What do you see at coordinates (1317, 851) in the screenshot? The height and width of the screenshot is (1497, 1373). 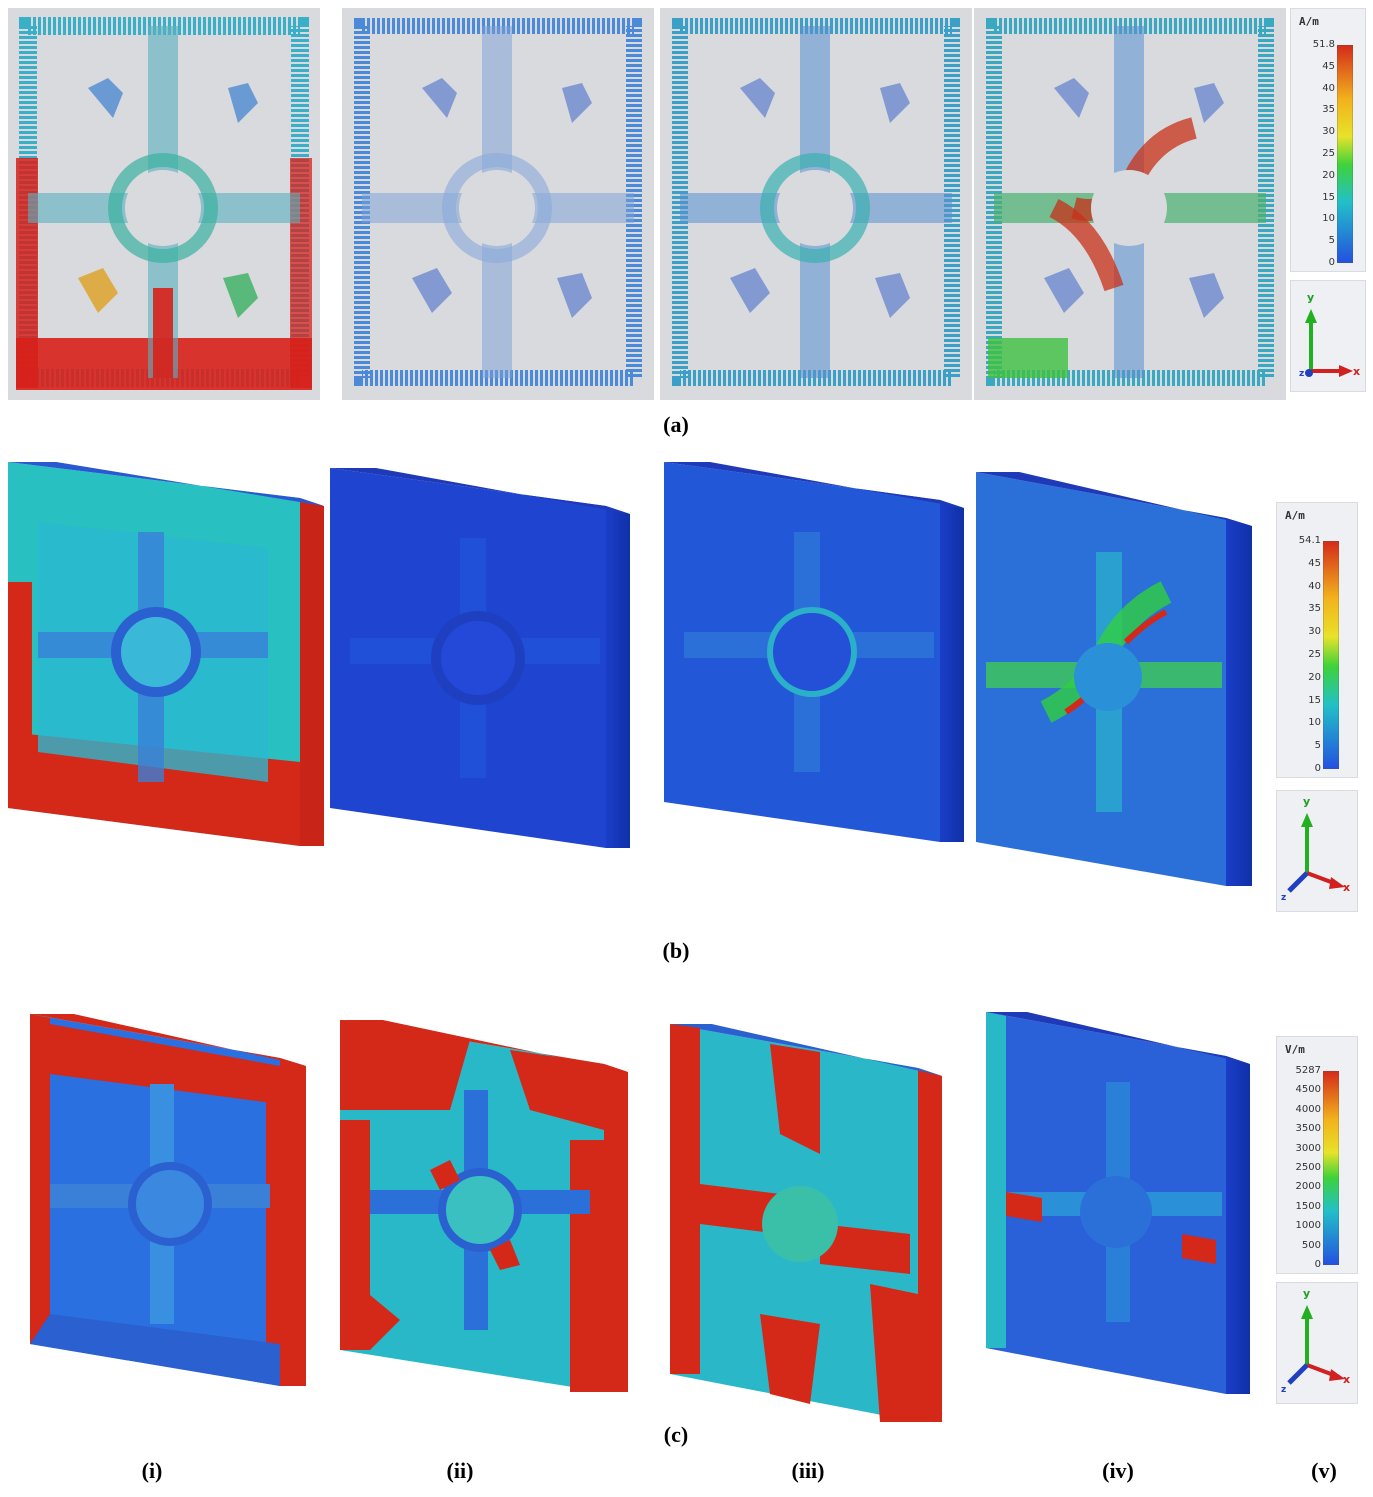 I see `axis-triad-b: y x z` at bounding box center [1317, 851].